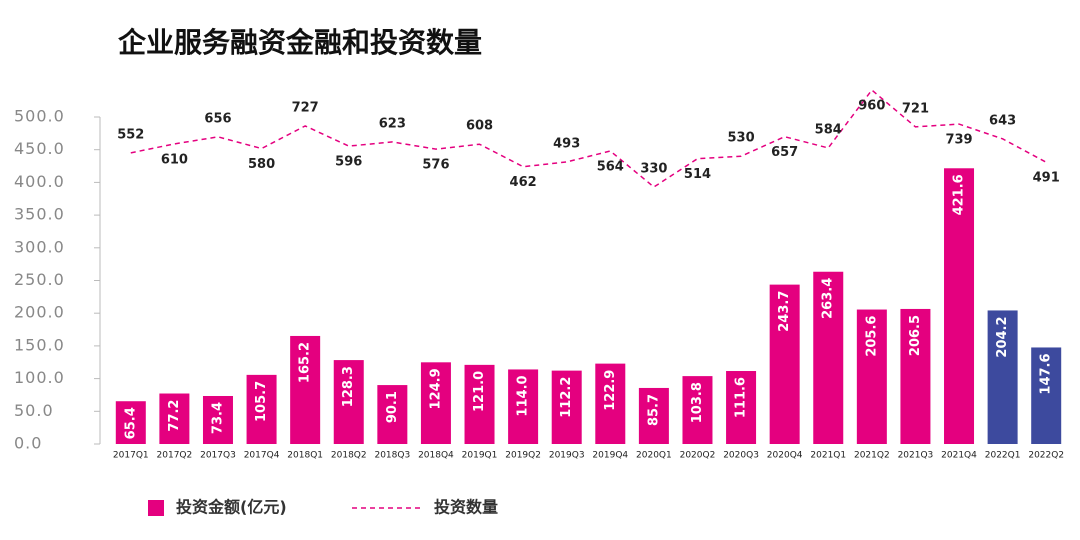 This screenshot has height=540, width=1080. What do you see at coordinates (697, 402) in the screenshot?
I see `bar-value-label: 103.8` at bounding box center [697, 402].